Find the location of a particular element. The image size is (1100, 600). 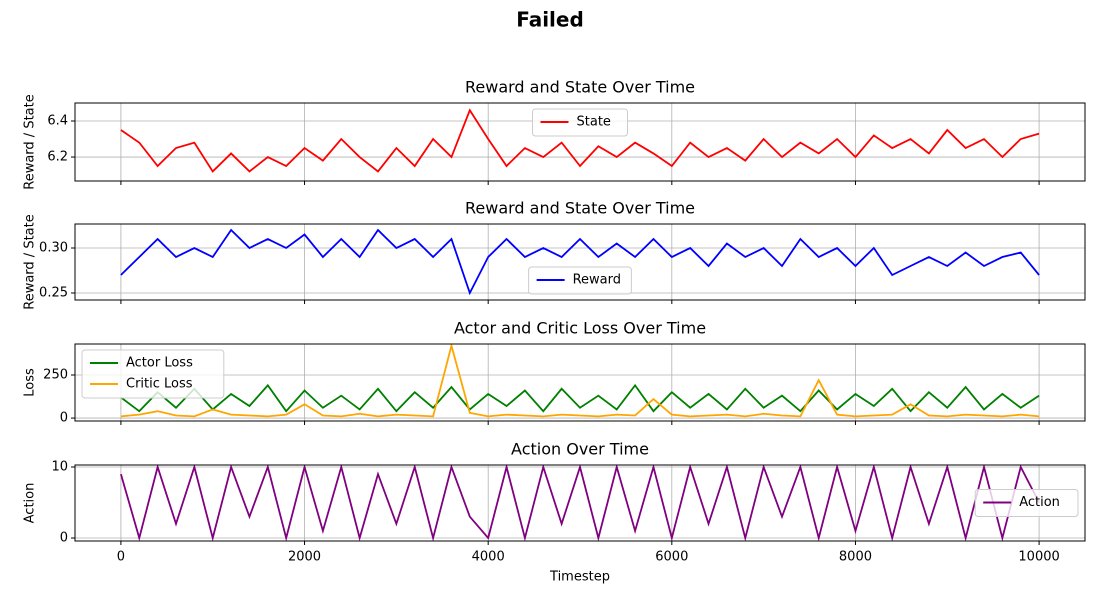

y-tick-label: 250 is located at coordinates (55, 375).